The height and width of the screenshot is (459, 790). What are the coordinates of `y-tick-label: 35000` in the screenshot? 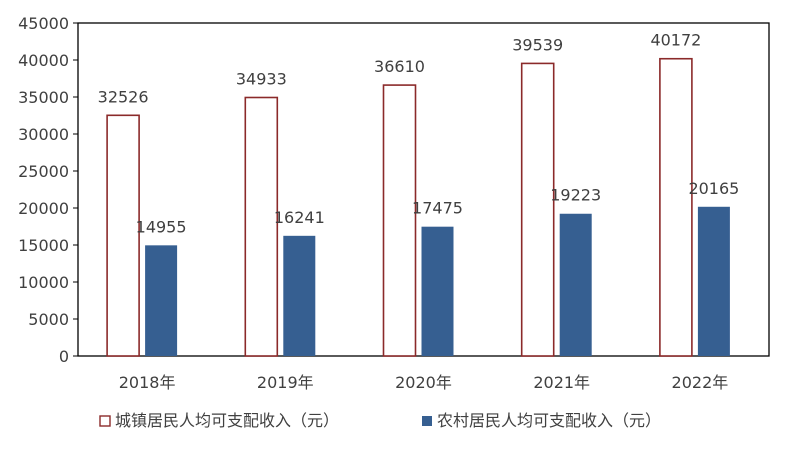 It's located at (43, 97).